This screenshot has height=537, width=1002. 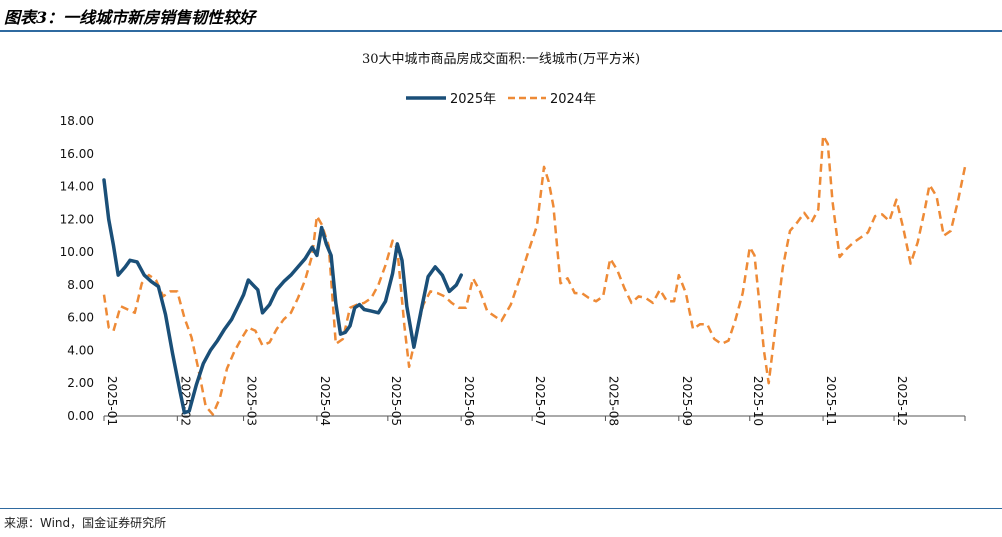 I want to click on x-tick-label: 2025-12, so click(x=902, y=401).